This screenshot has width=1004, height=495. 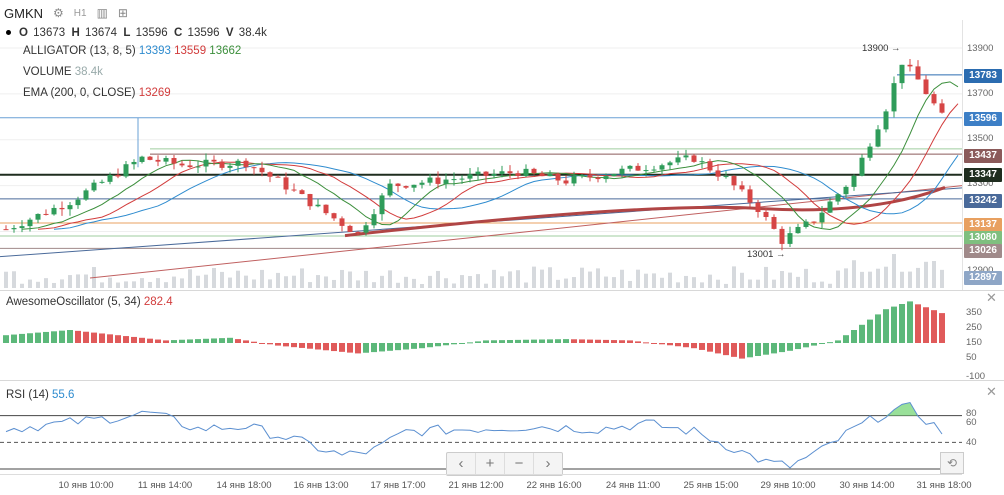 I want to click on rsi-tick: 40, so click(x=971, y=442).